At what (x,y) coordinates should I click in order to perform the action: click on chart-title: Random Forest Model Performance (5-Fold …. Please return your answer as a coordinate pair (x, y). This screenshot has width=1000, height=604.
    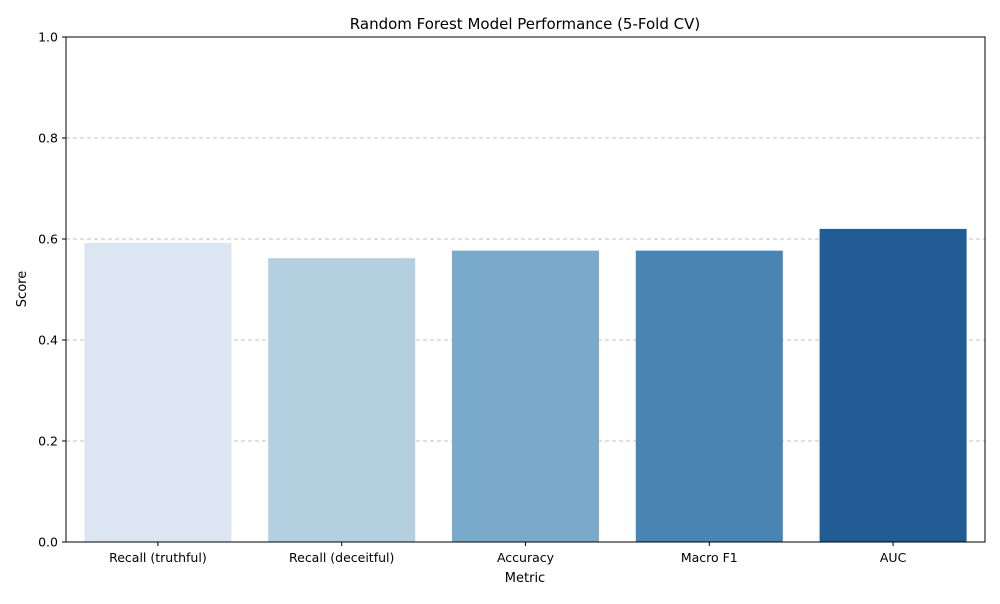
    Looking at the image, I should click on (525, 24).